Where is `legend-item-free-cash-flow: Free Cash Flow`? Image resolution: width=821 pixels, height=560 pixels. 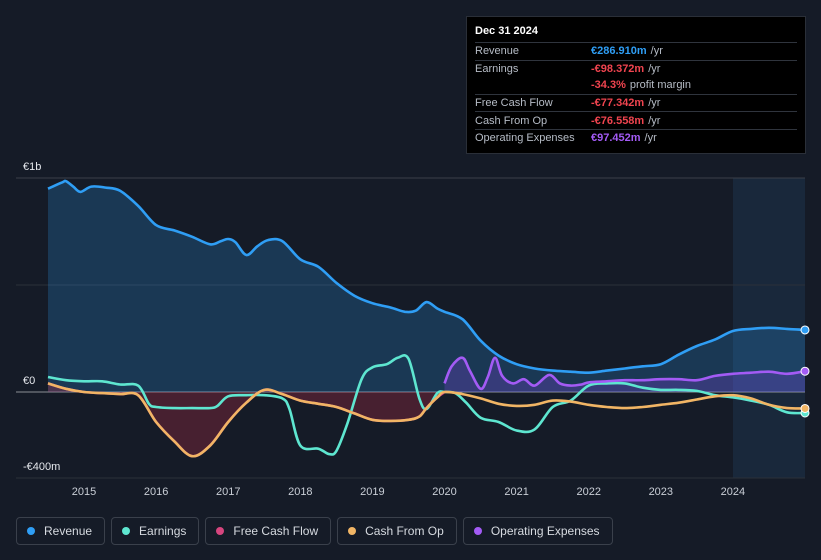
legend-item-free-cash-flow: Free Cash Flow is located at coordinates (268, 531).